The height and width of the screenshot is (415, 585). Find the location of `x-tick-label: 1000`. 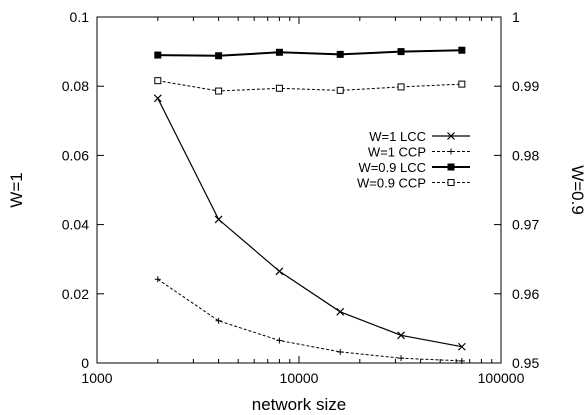

x-tick-label: 1000 is located at coordinates (96, 378).